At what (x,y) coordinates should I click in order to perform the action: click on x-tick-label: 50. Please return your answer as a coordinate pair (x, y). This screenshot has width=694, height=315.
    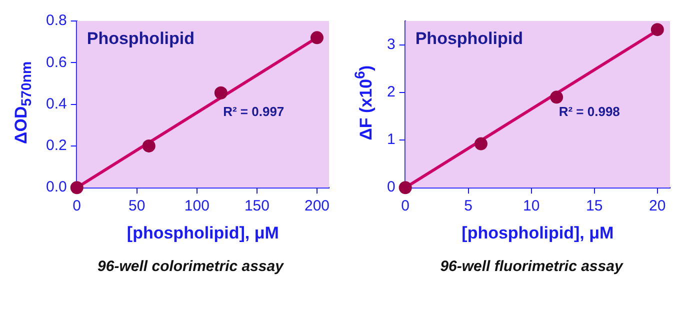
    Looking at the image, I should click on (137, 206).